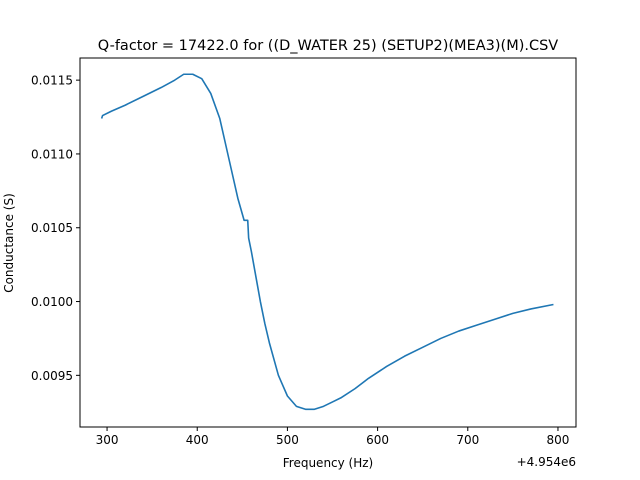  I want to click on x-axis-offset-label: +4.954e6, so click(546, 462).